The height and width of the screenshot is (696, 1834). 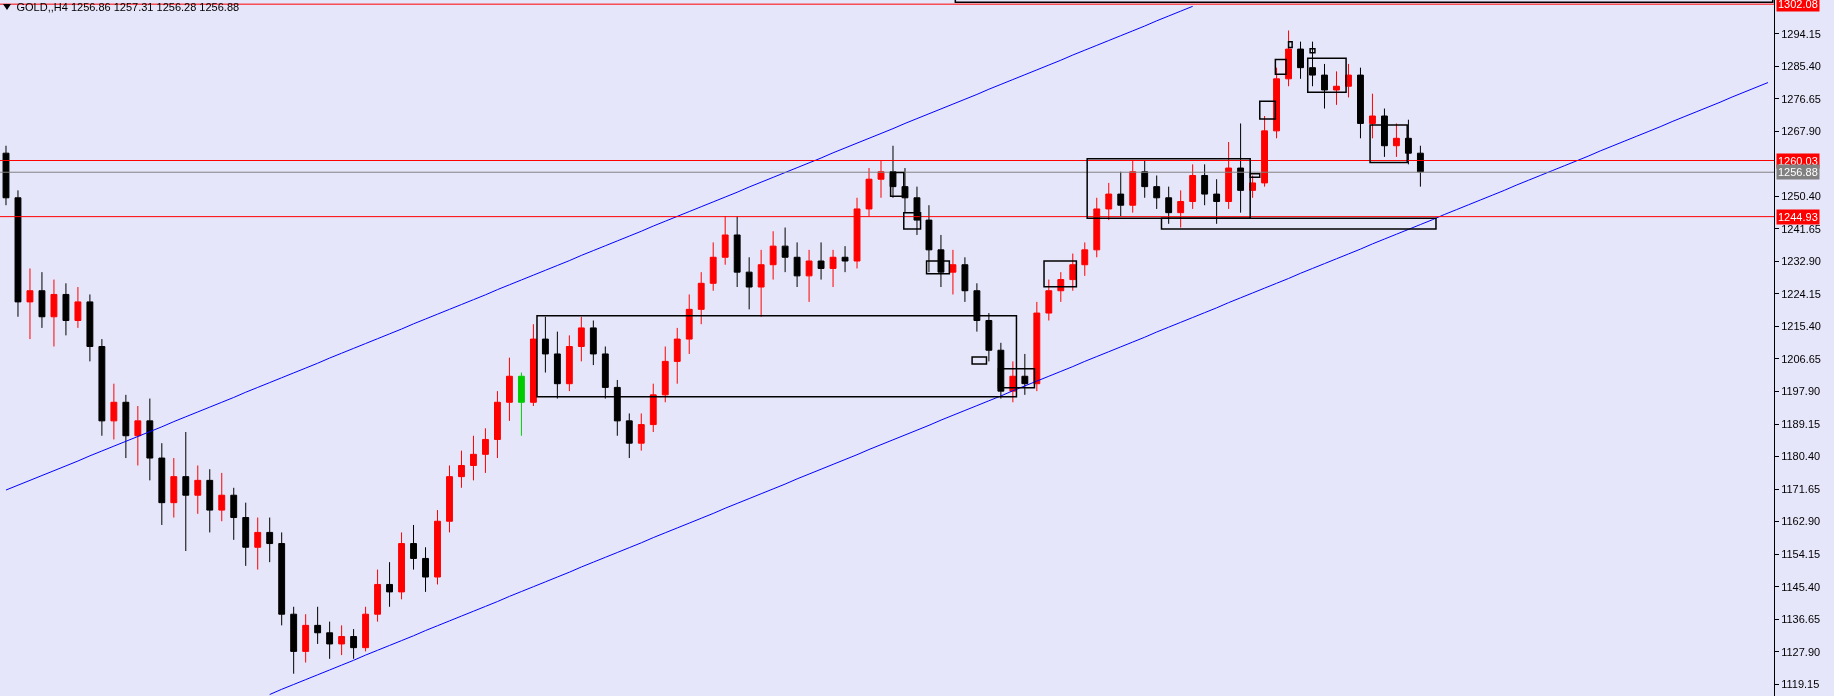 I want to click on ref-line-label: 1302.08, so click(x=1798, y=5).